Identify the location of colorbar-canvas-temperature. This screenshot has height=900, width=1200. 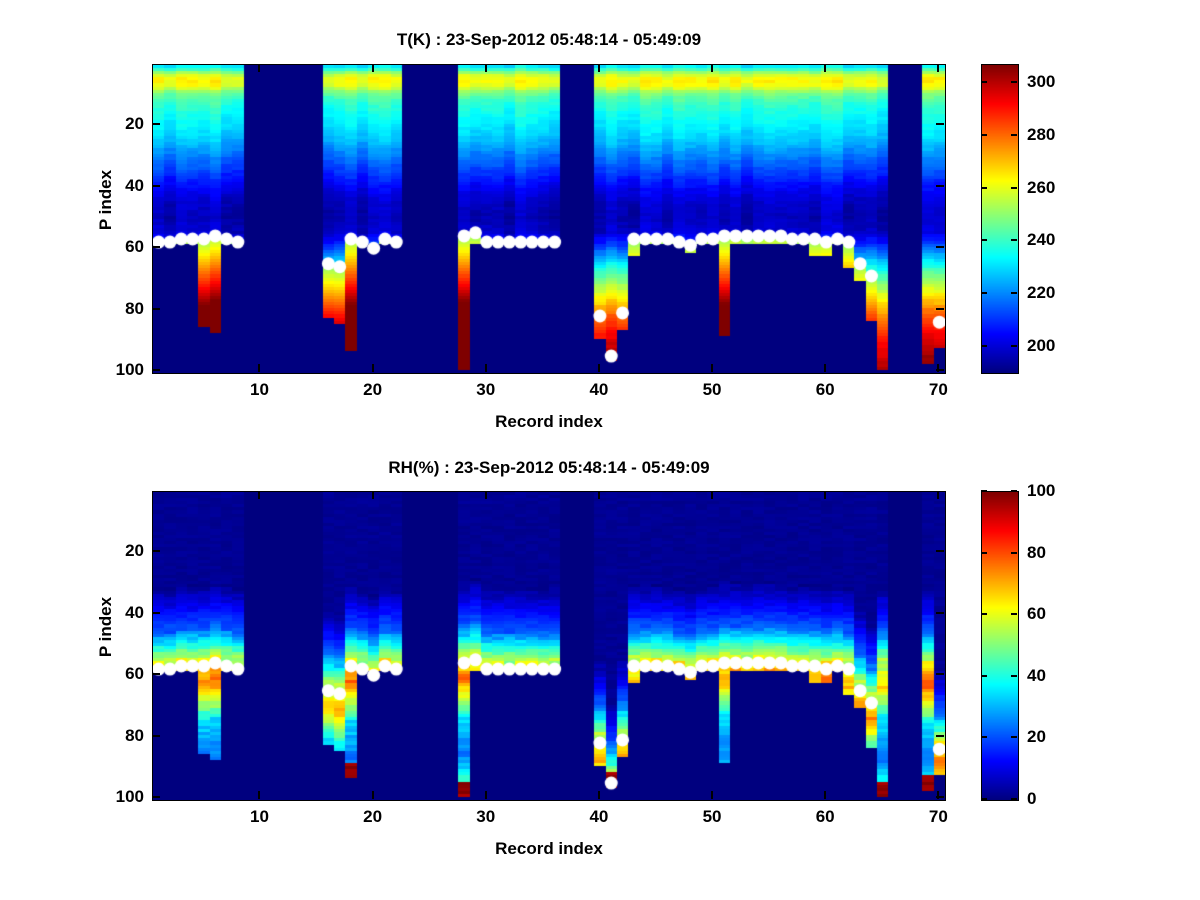
(1000, 219).